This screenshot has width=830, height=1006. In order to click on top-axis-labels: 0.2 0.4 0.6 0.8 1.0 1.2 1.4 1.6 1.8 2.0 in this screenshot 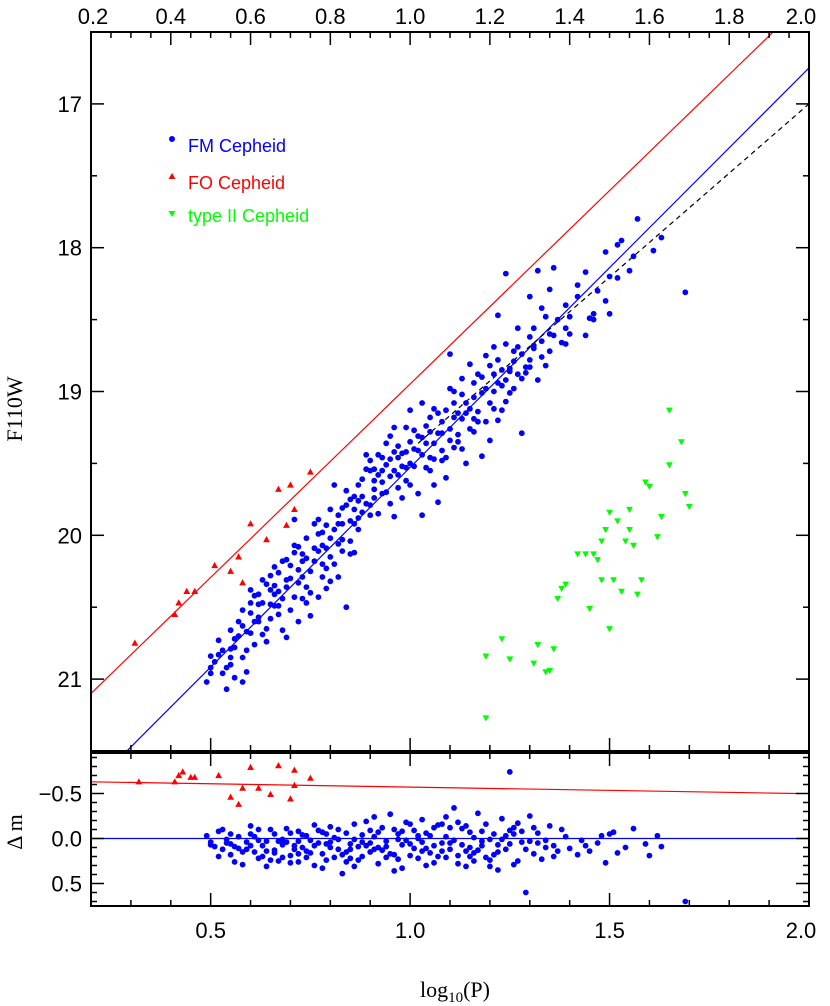, I will do `click(447, 16)`.